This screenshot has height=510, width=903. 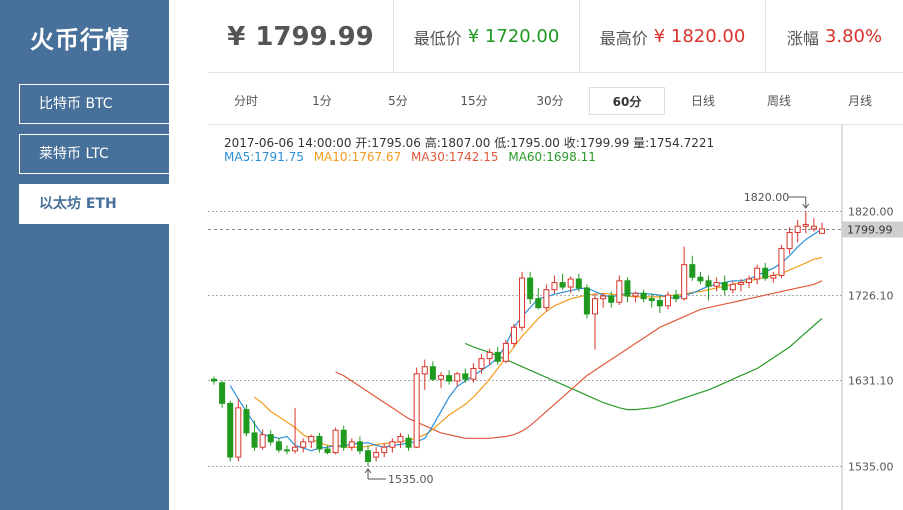 What do you see at coordinates (552, 157) in the screenshot?
I see `ma60-legend: MA60:1698.11` at bounding box center [552, 157].